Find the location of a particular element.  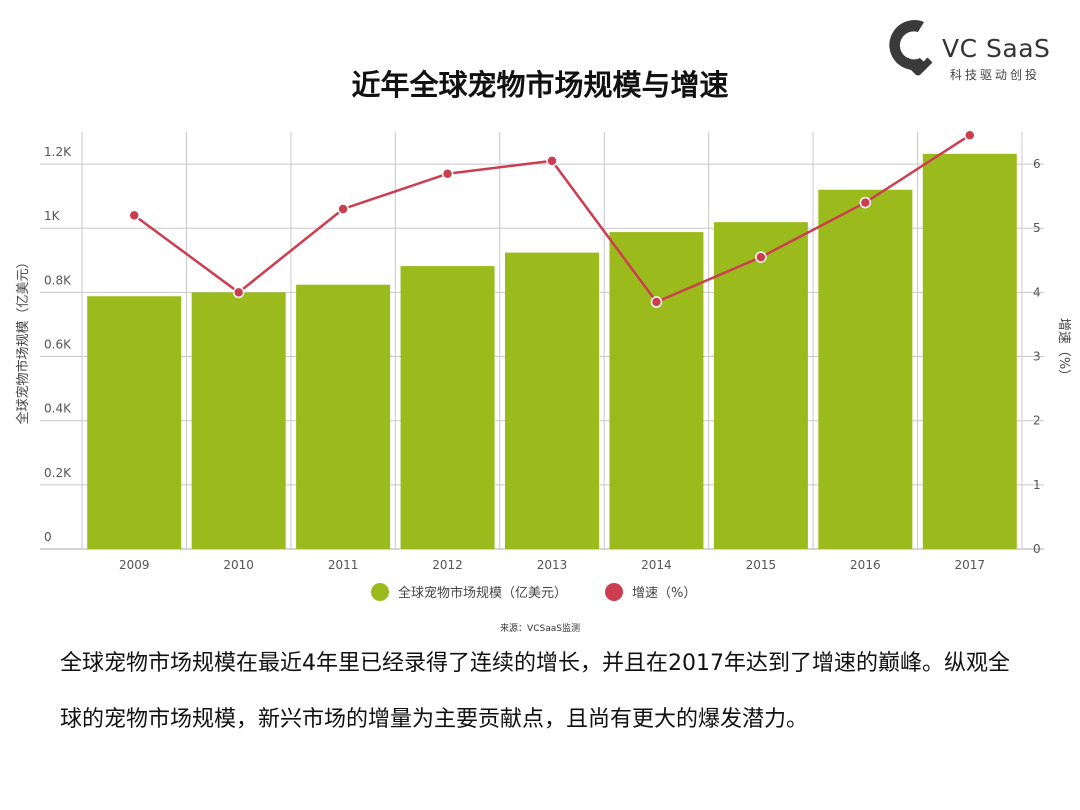

y2-tick-label: 0 is located at coordinates (1037, 549).